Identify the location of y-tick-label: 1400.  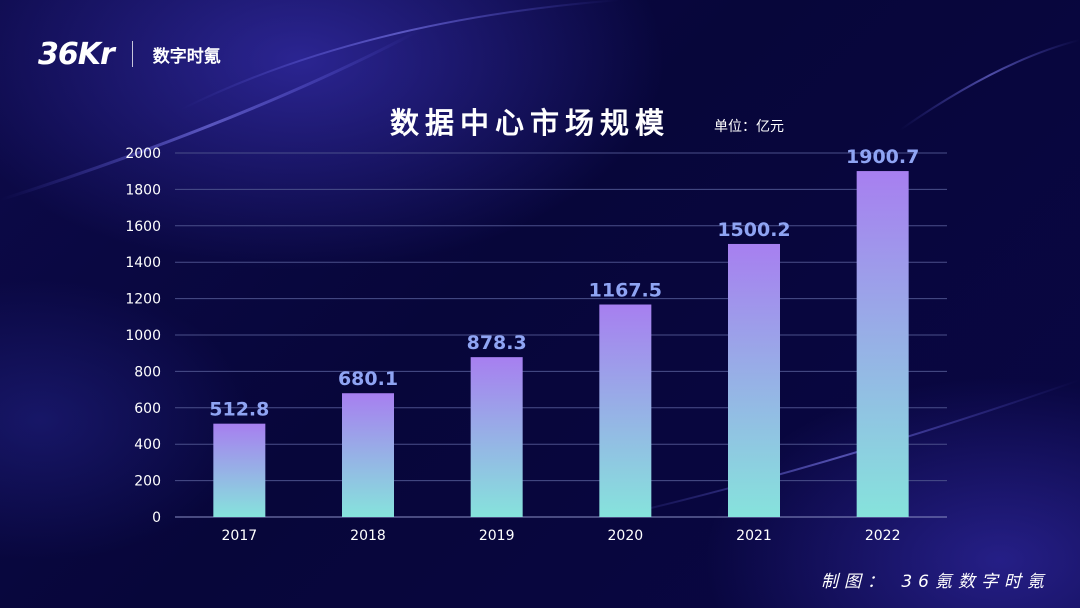
(143, 263).